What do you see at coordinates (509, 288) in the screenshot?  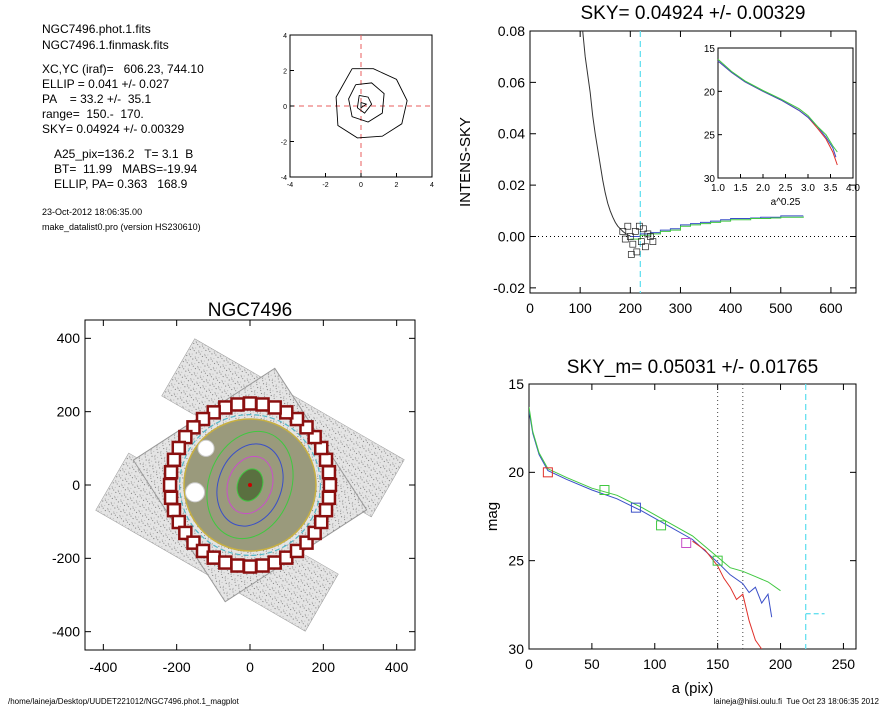 I see `y-tick-label: -0.02` at bounding box center [509, 288].